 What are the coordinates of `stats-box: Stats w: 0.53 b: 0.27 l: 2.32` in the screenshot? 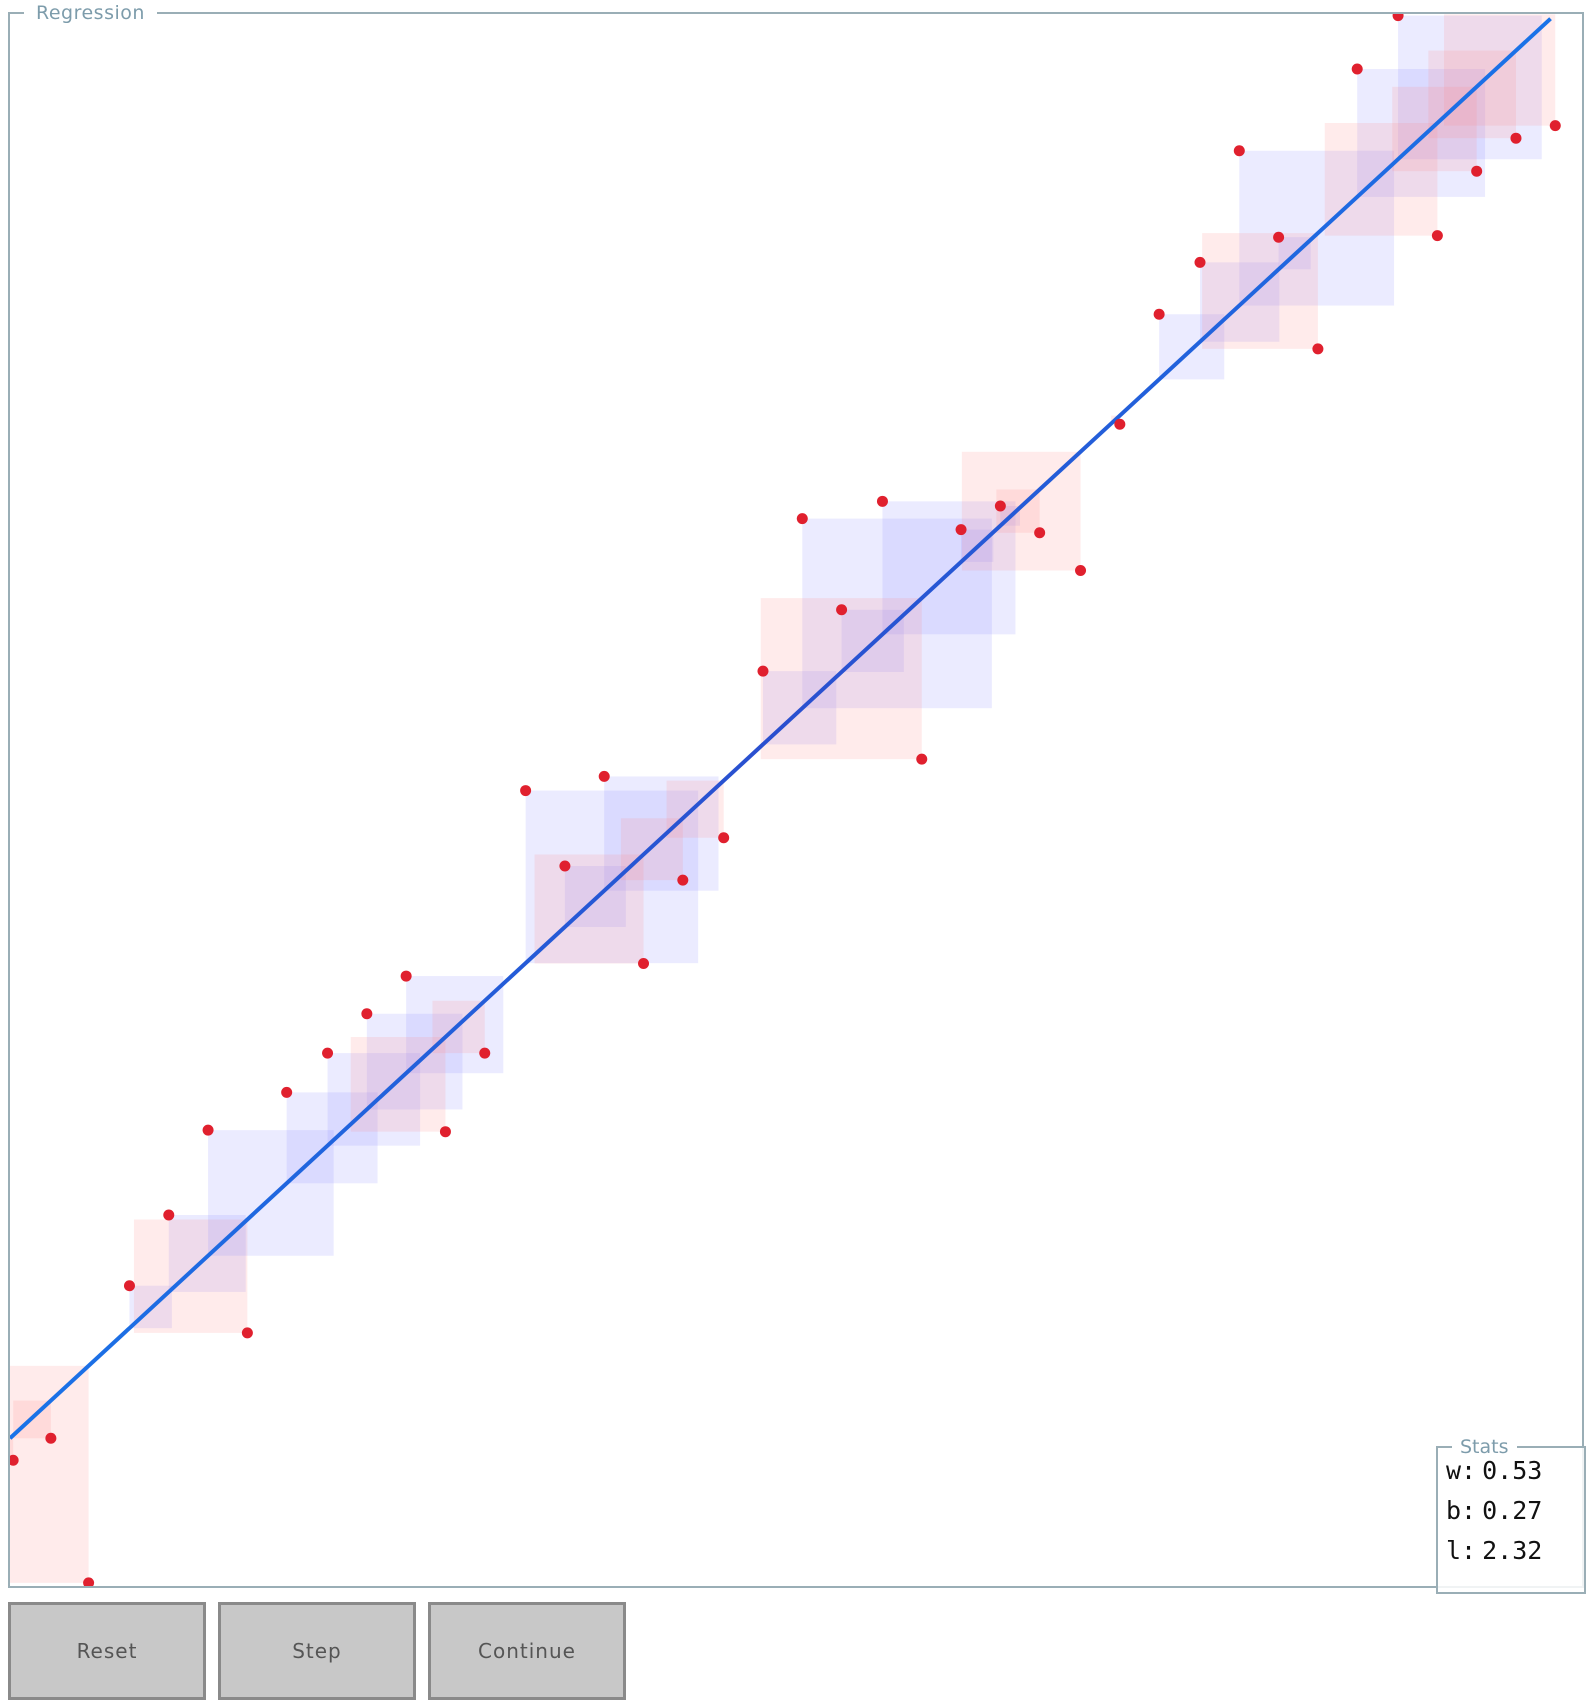 It's located at (1511, 1515).